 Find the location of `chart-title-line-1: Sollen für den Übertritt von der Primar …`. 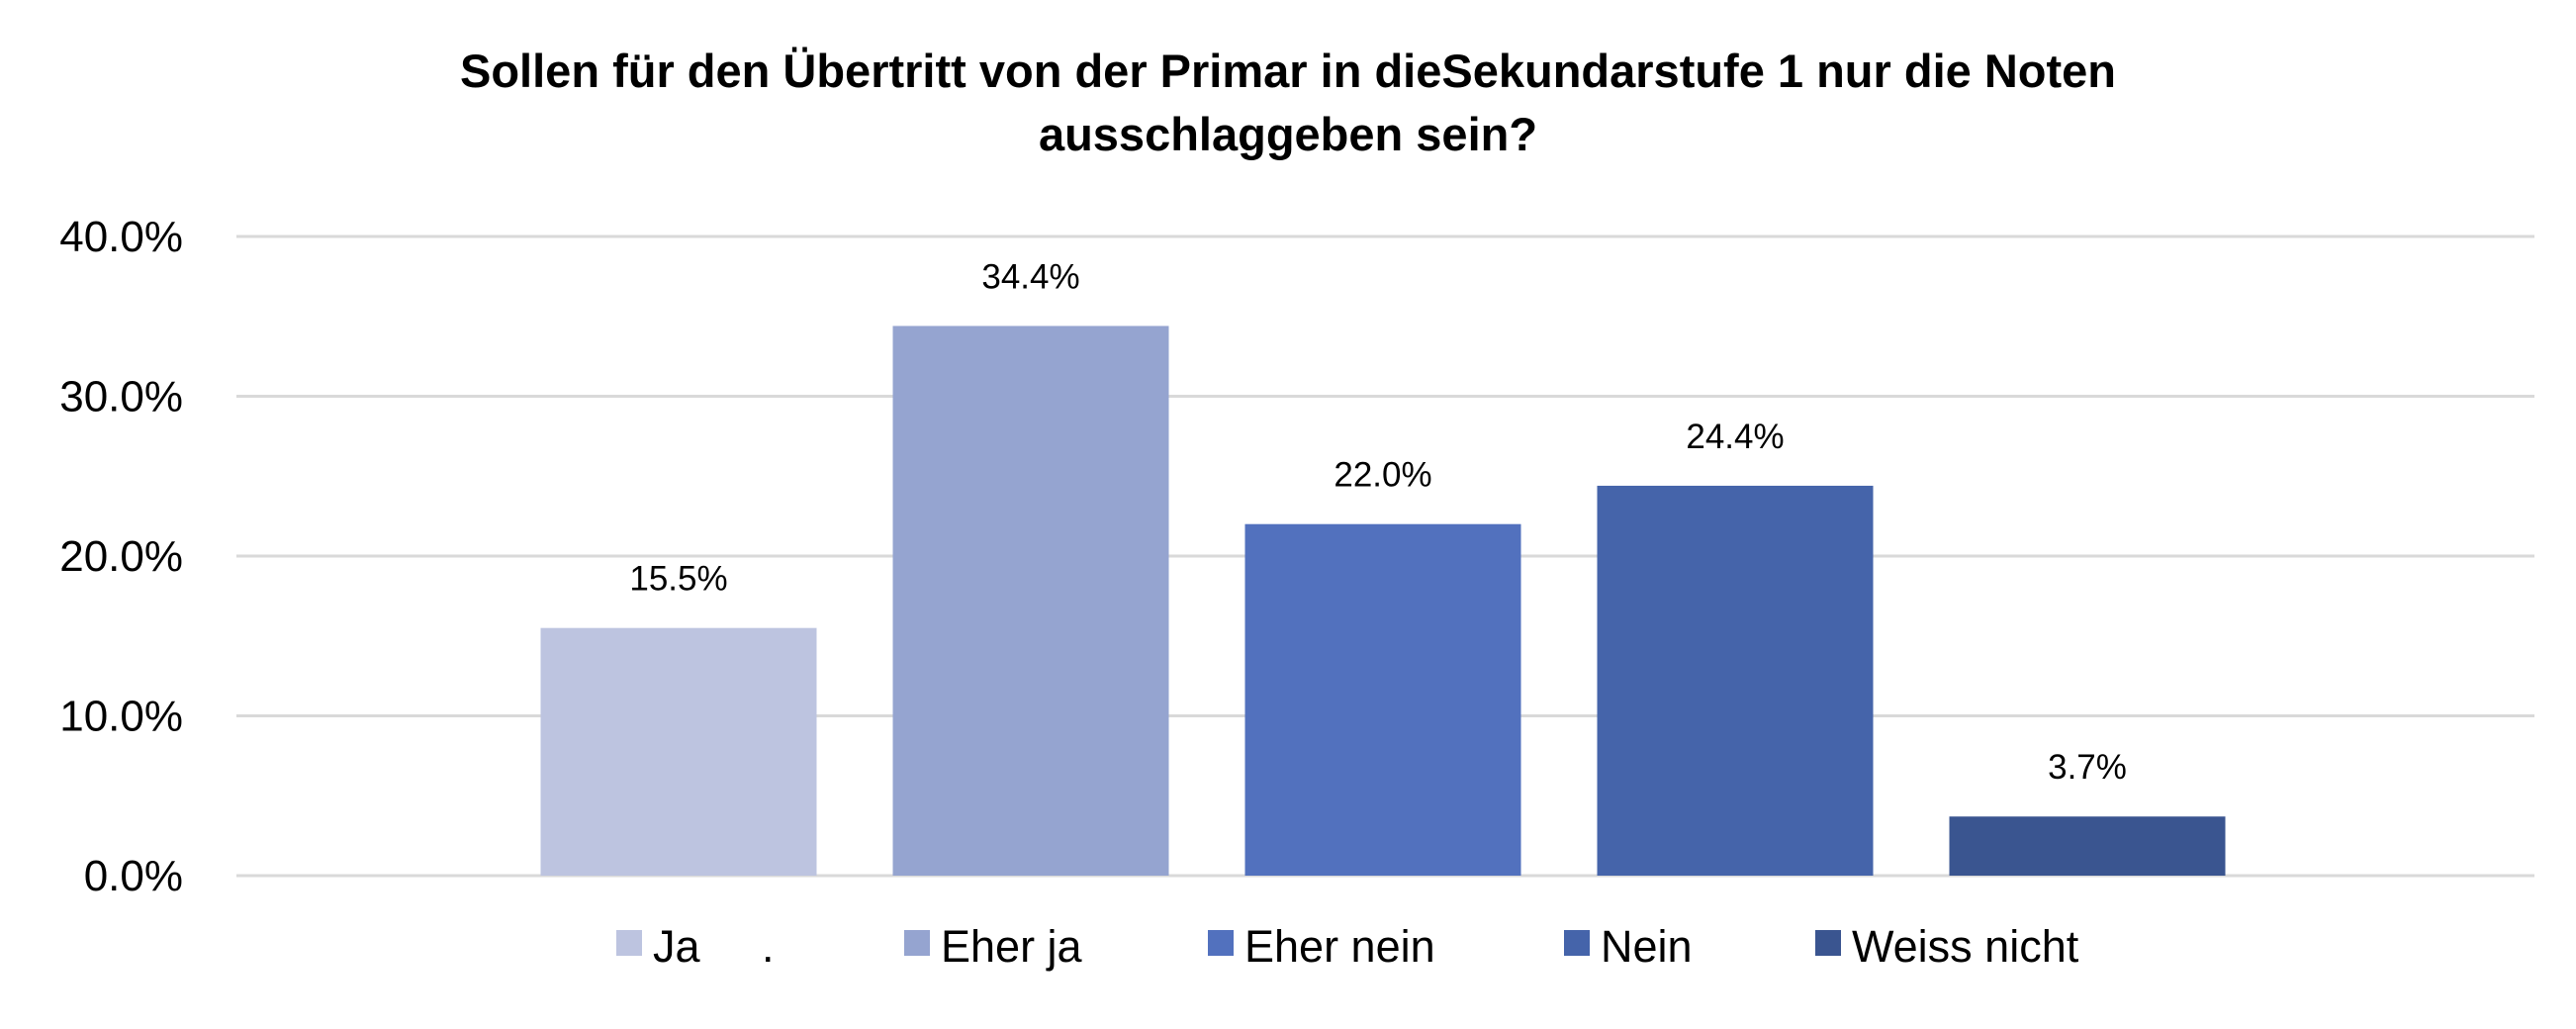

chart-title-line-1: Sollen für den Übertritt von der Primar … is located at coordinates (1288, 71).